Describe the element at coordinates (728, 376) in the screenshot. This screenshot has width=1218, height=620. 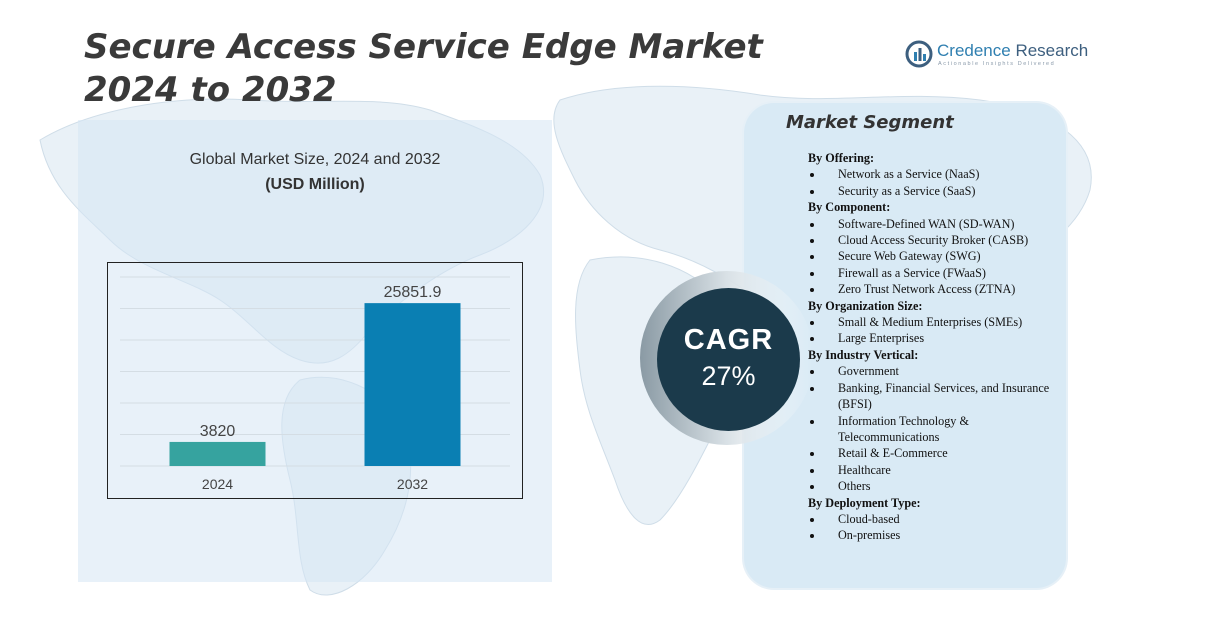
I see `cagr-value: 27%` at that location.